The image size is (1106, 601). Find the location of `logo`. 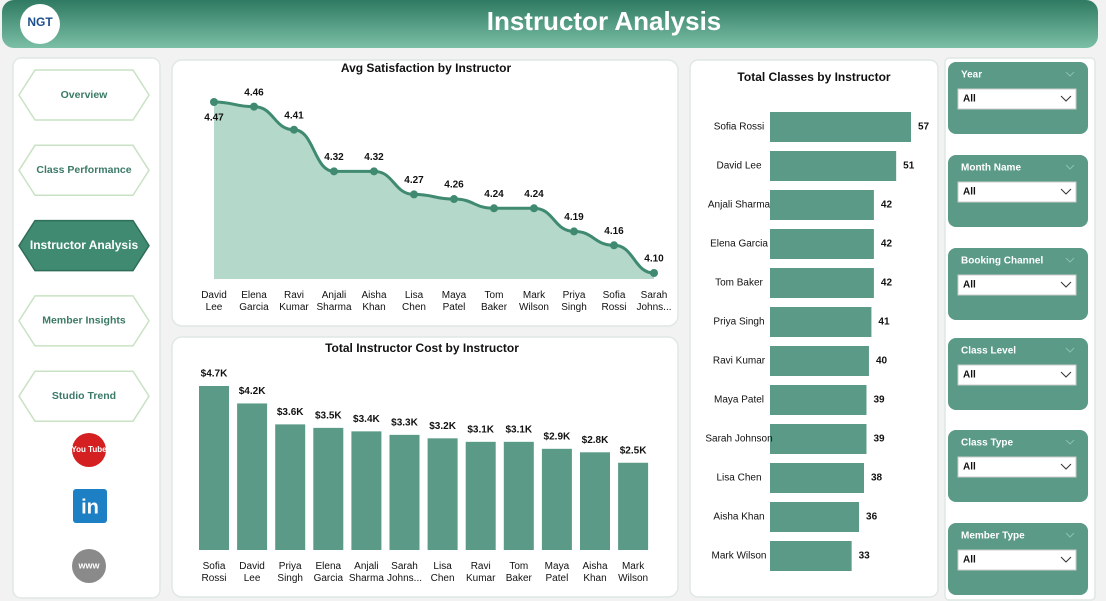

logo is located at coordinates (40, 24).